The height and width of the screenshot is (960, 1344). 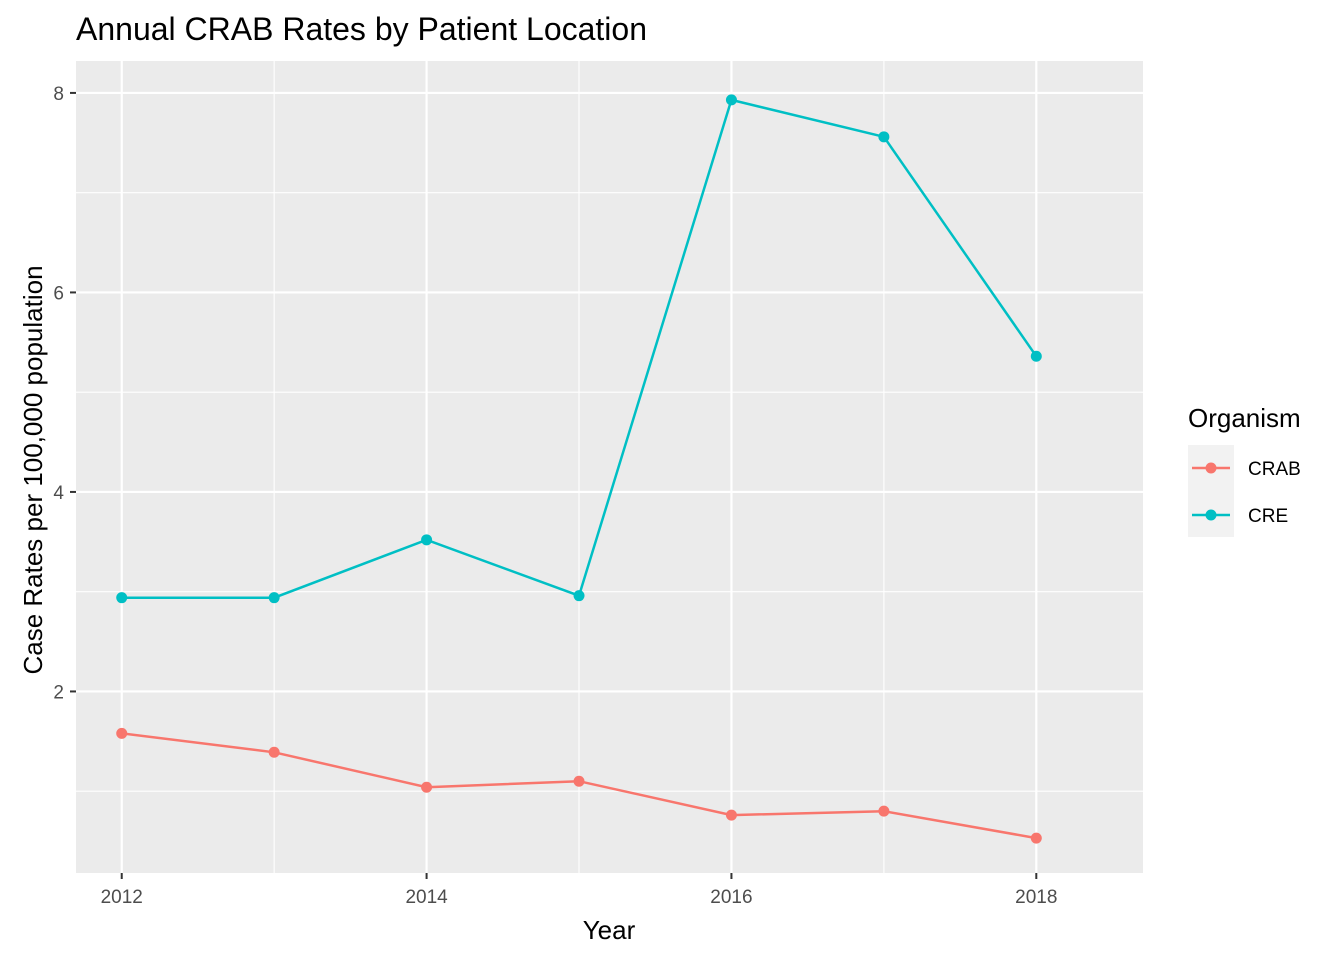 What do you see at coordinates (58, 493) in the screenshot?
I see `y-tick-label: 4` at bounding box center [58, 493].